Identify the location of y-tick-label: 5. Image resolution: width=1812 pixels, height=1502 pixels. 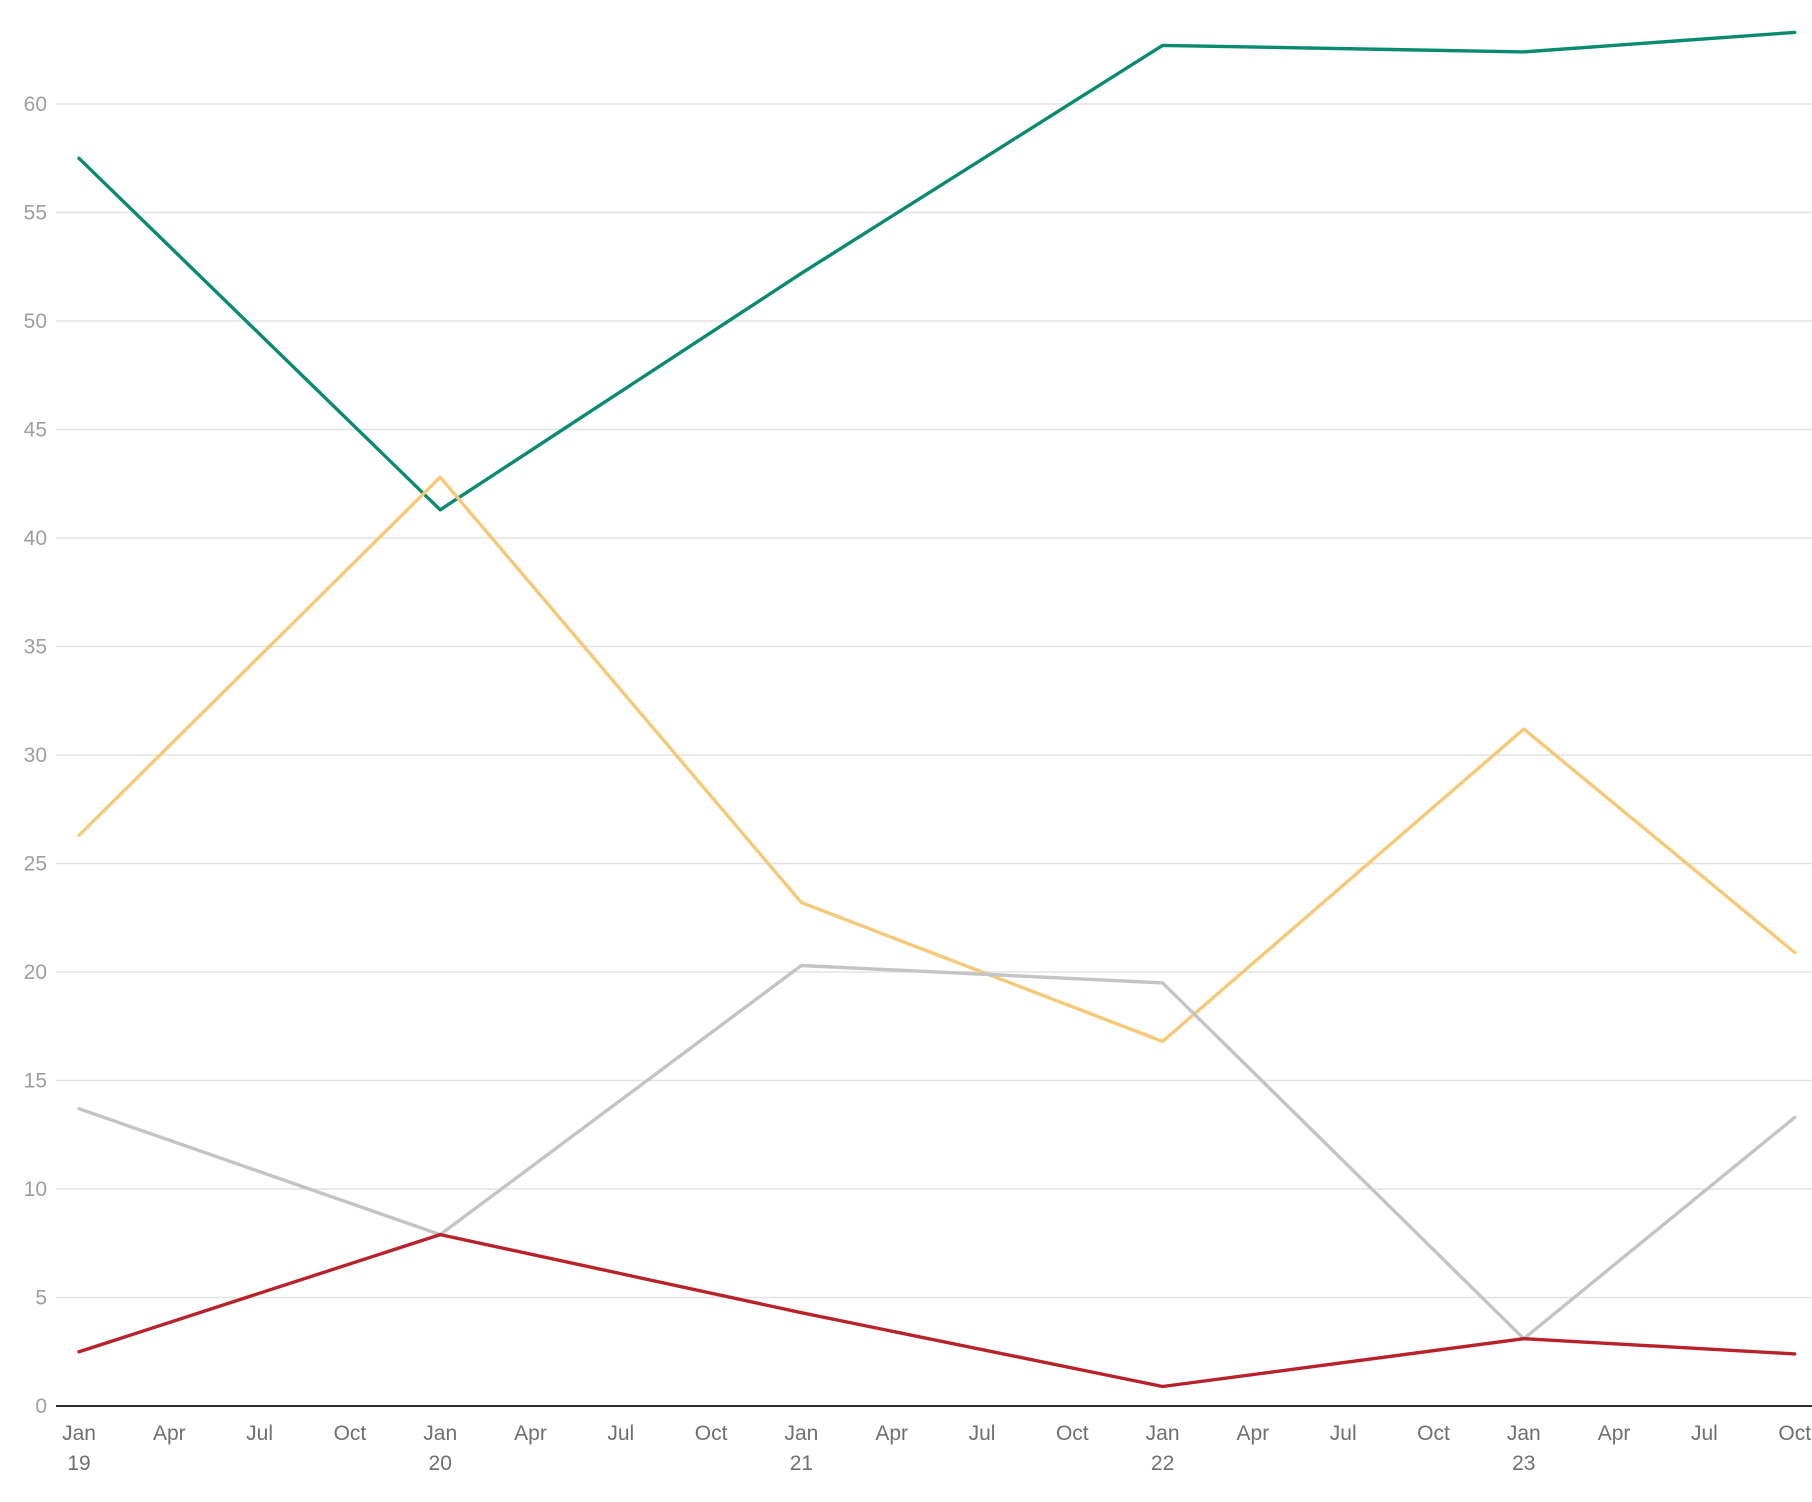
(41, 1298).